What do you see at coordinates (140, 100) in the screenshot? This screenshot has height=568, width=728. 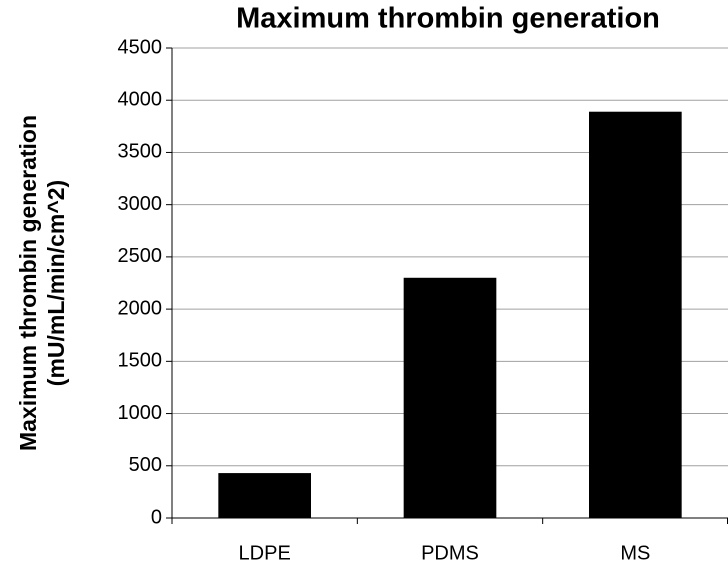 I see `y-tick-label: 4000` at bounding box center [140, 100].